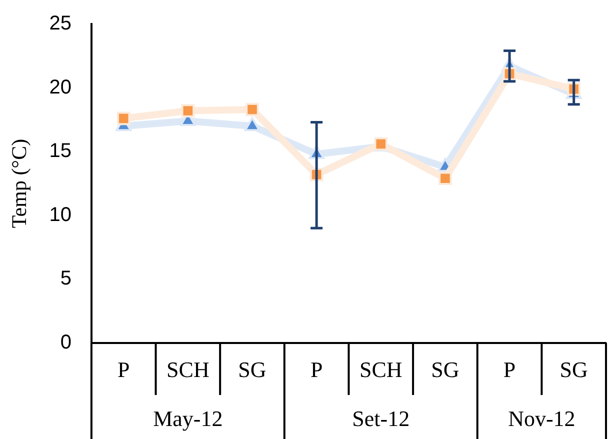 Image resolution: width=616 pixels, height=439 pixels. Describe the element at coordinates (19, 183) in the screenshot. I see `y-axis-title: Temp (°C)` at that location.